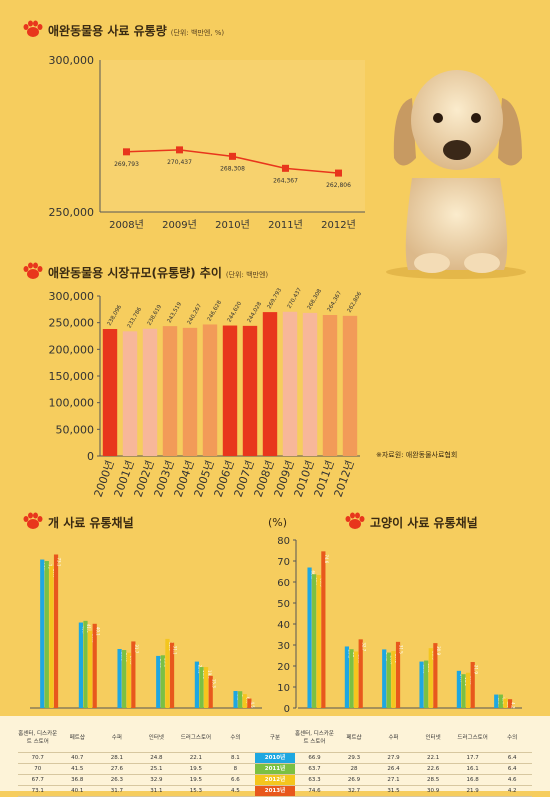  I want to click on data-label: 74.6, so click(326, 558).